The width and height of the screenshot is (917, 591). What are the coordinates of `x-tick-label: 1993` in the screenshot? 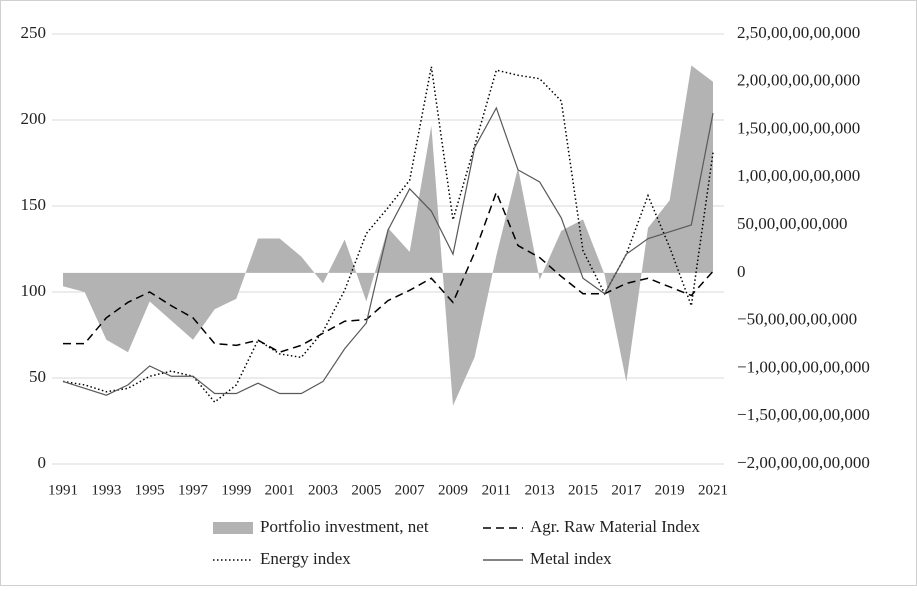 It's located at (106, 490).